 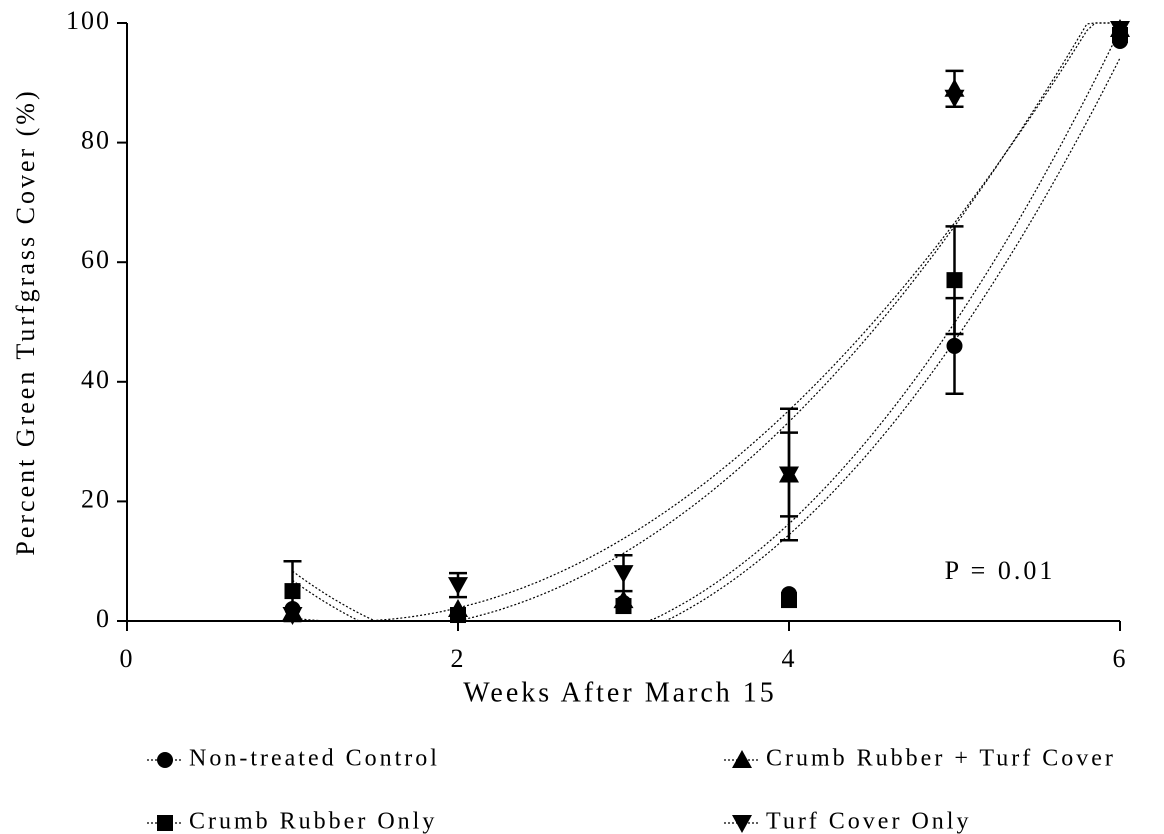 I want to click on legend-label: Non-treated Control, so click(x=314, y=759).